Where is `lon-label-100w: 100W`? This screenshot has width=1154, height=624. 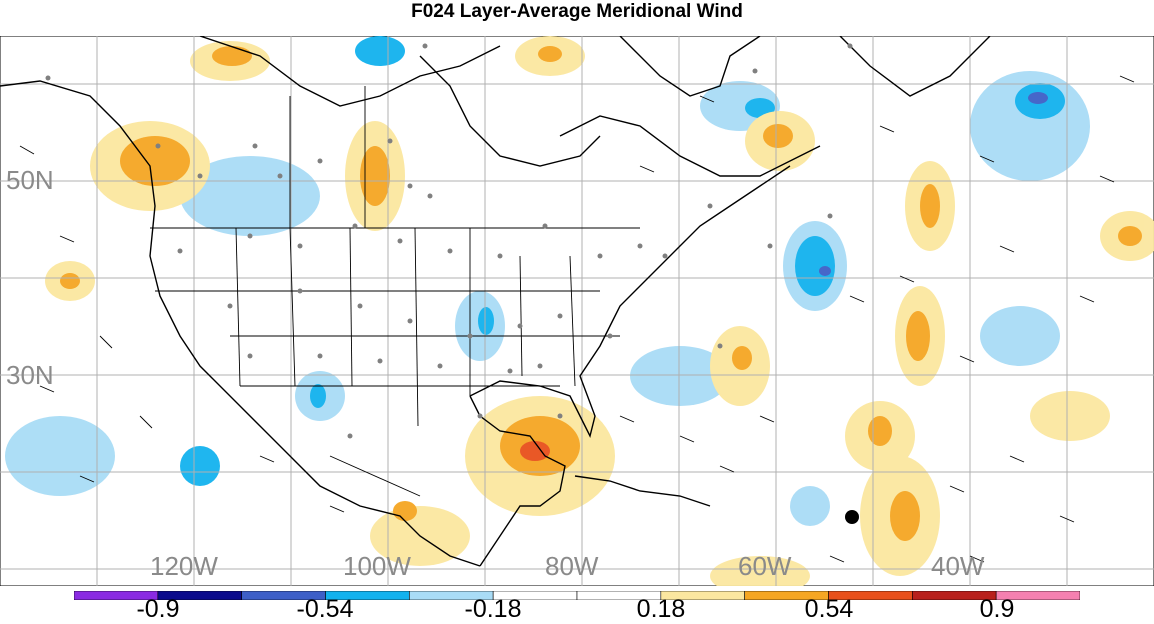
lon-label-100w: 100W is located at coordinates (377, 566).